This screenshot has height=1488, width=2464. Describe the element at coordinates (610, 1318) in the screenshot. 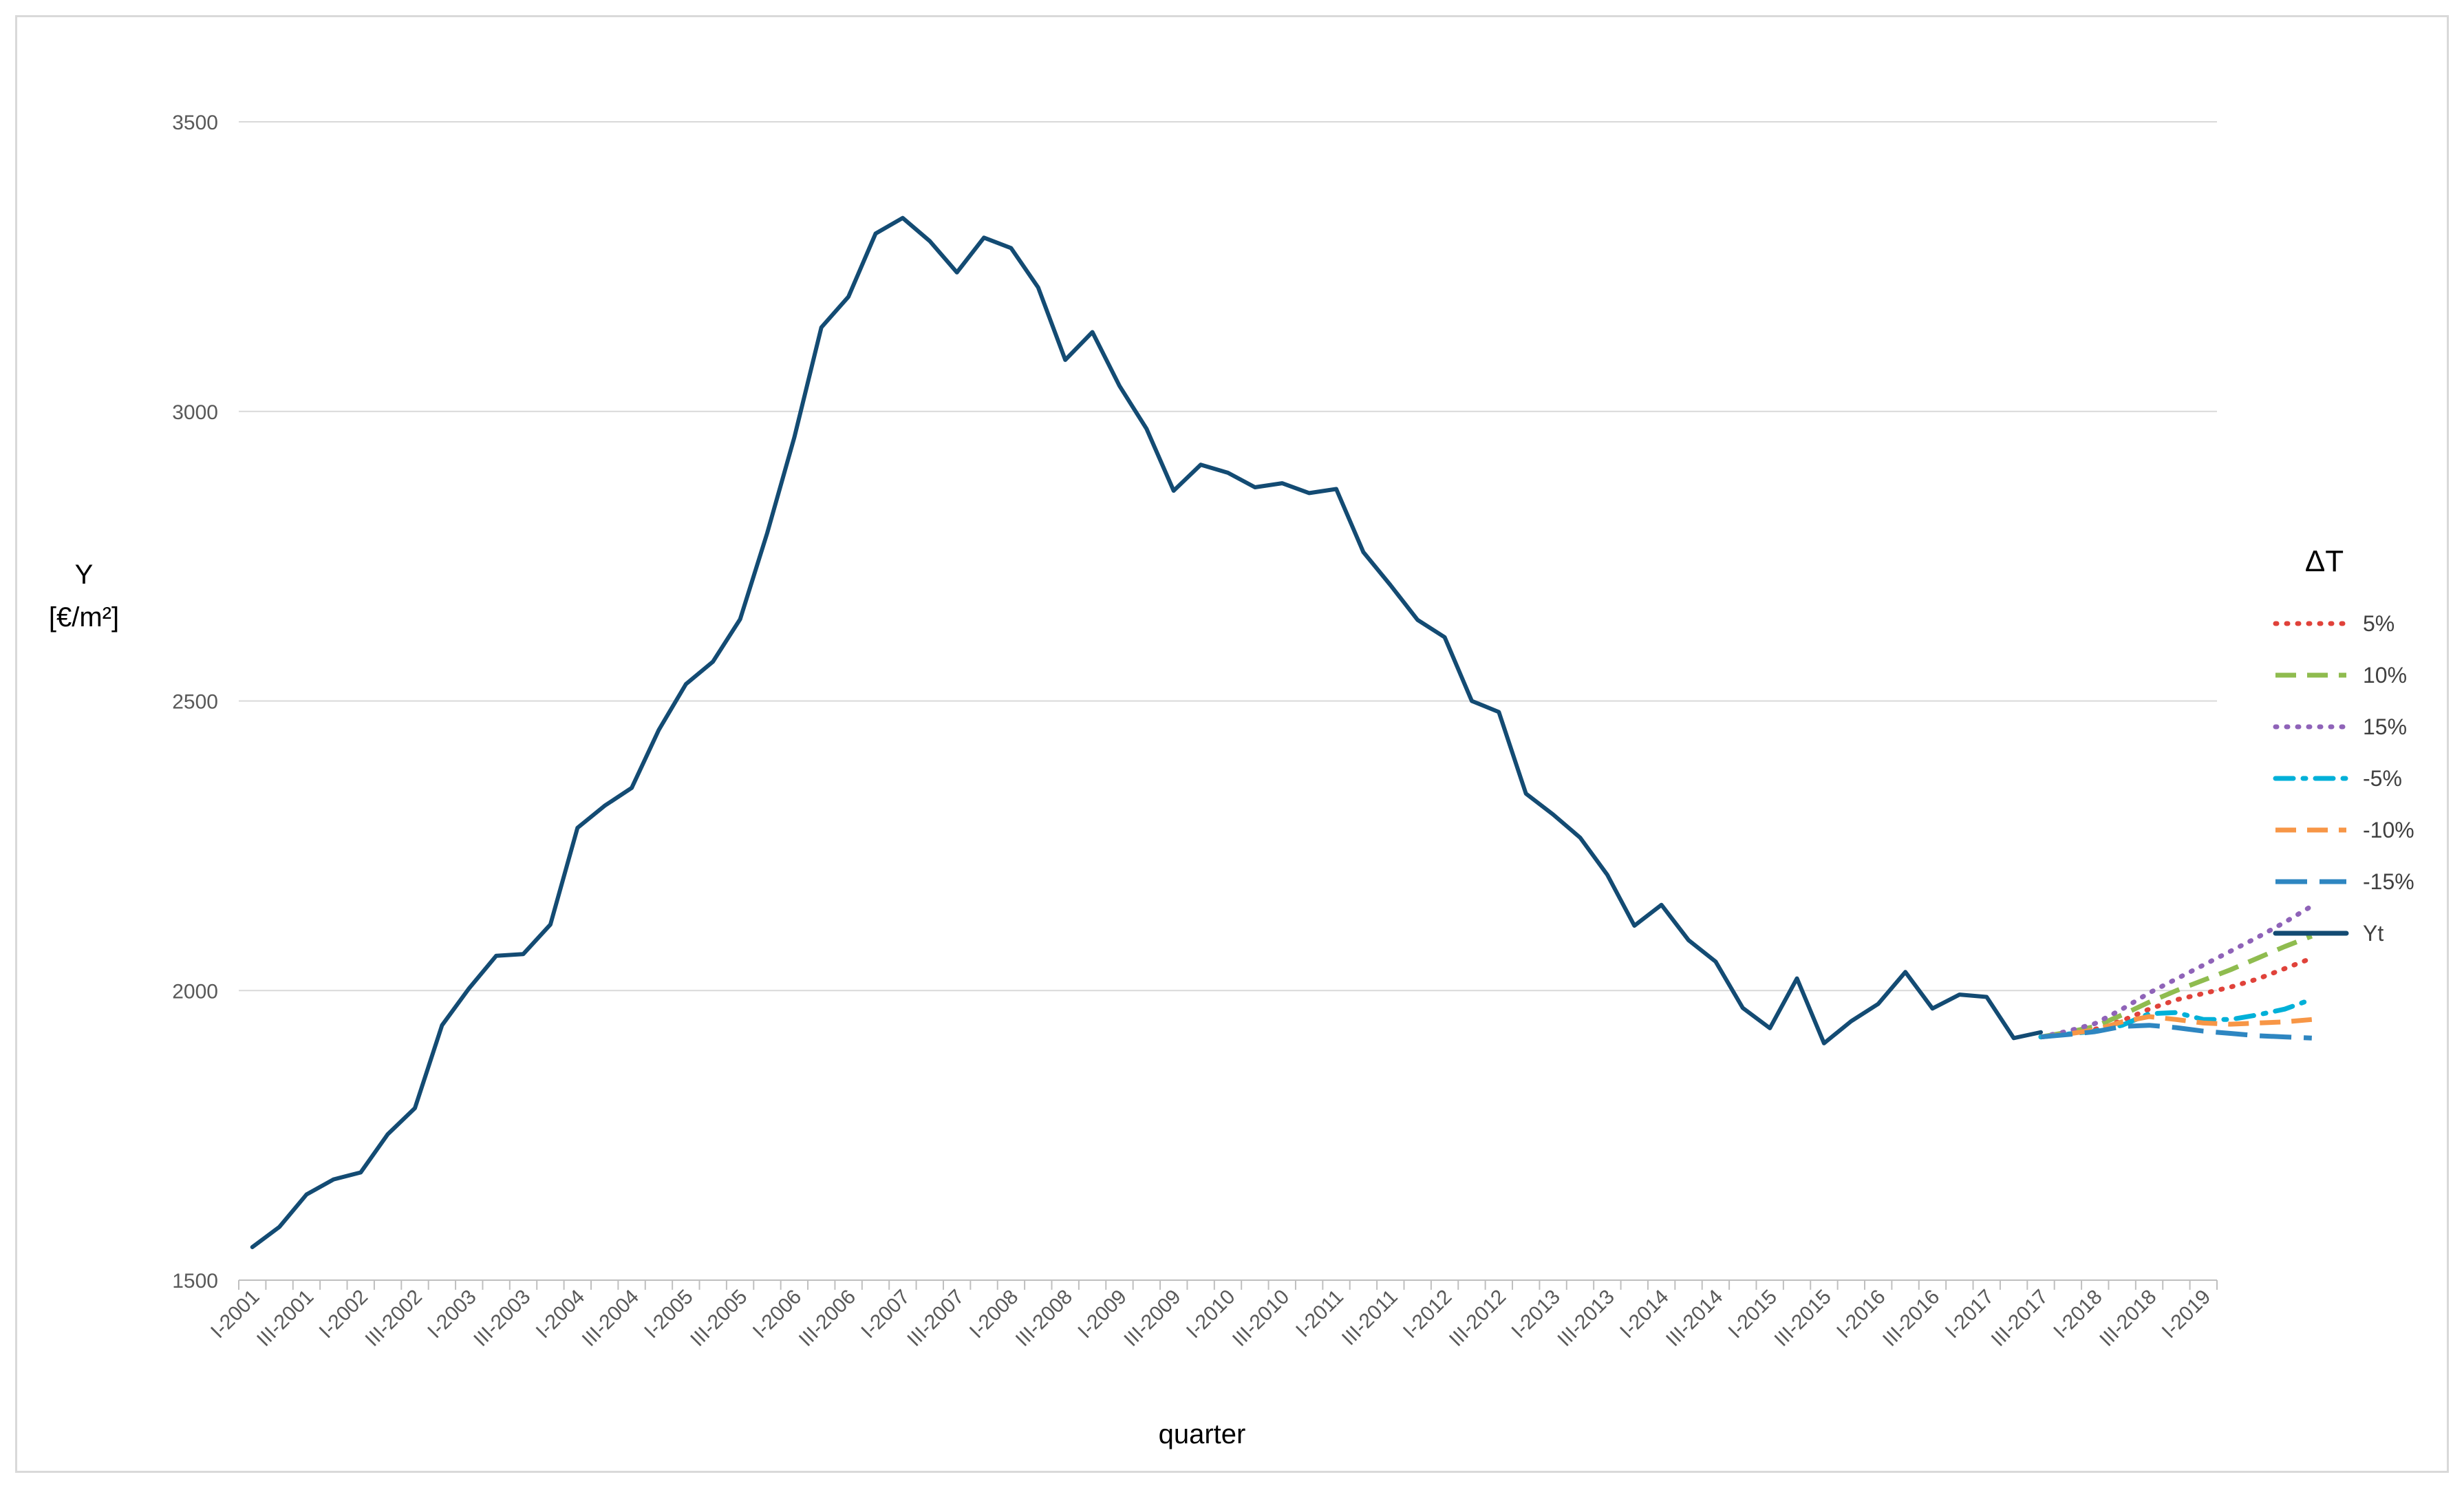

I see `x-tick-label: III-2004` at that location.